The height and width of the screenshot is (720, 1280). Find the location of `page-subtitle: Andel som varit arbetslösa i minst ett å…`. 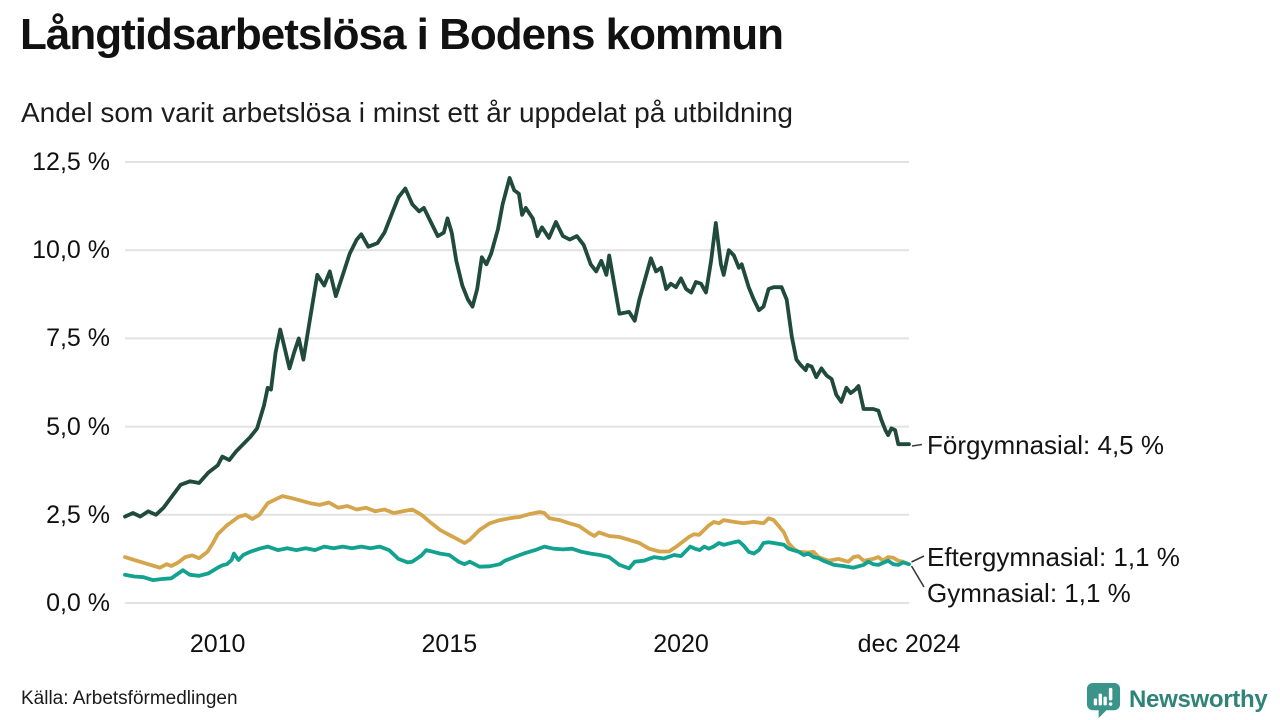

page-subtitle: Andel som varit arbetslösa i minst ett å… is located at coordinates (407, 112).